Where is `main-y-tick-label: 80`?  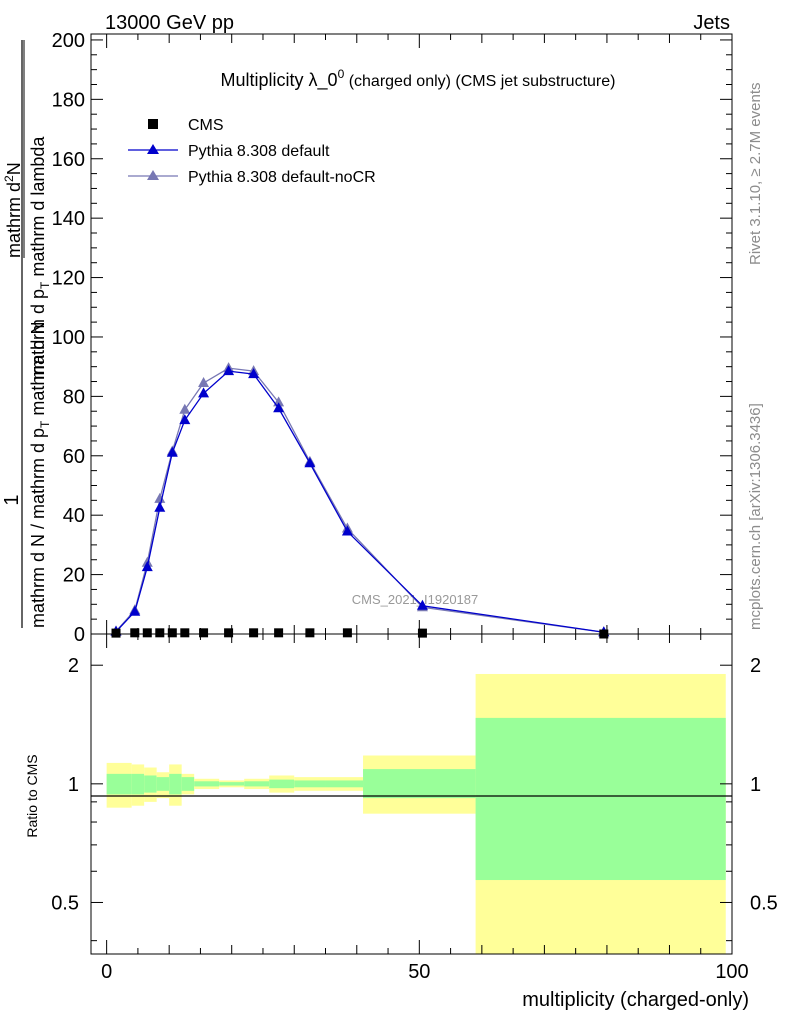
main-y-tick-label: 80 is located at coordinates (74, 397).